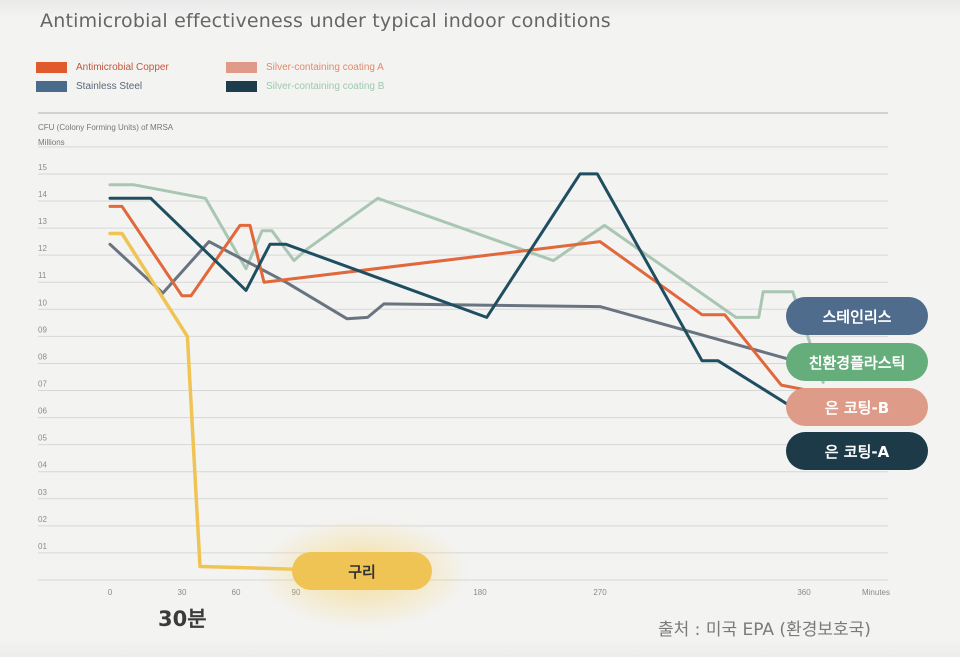 This screenshot has width=960, height=657. Describe the element at coordinates (457, 302) in the screenshot. I see `series-line-stainless` at that location.